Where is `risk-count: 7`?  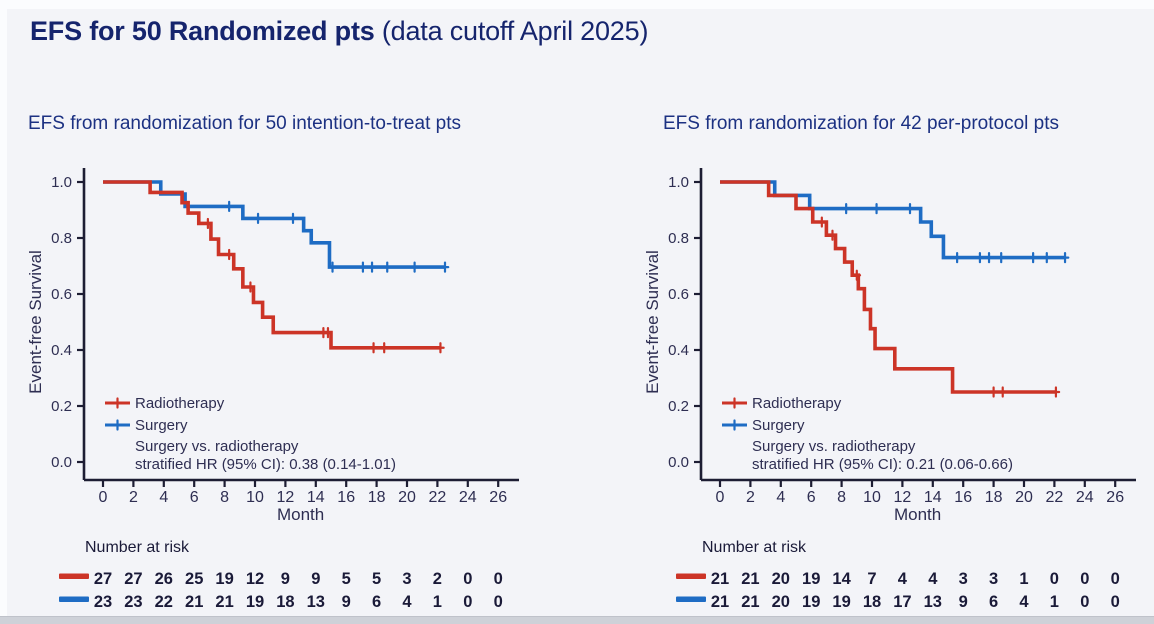 risk-count: 7 is located at coordinates (871, 579).